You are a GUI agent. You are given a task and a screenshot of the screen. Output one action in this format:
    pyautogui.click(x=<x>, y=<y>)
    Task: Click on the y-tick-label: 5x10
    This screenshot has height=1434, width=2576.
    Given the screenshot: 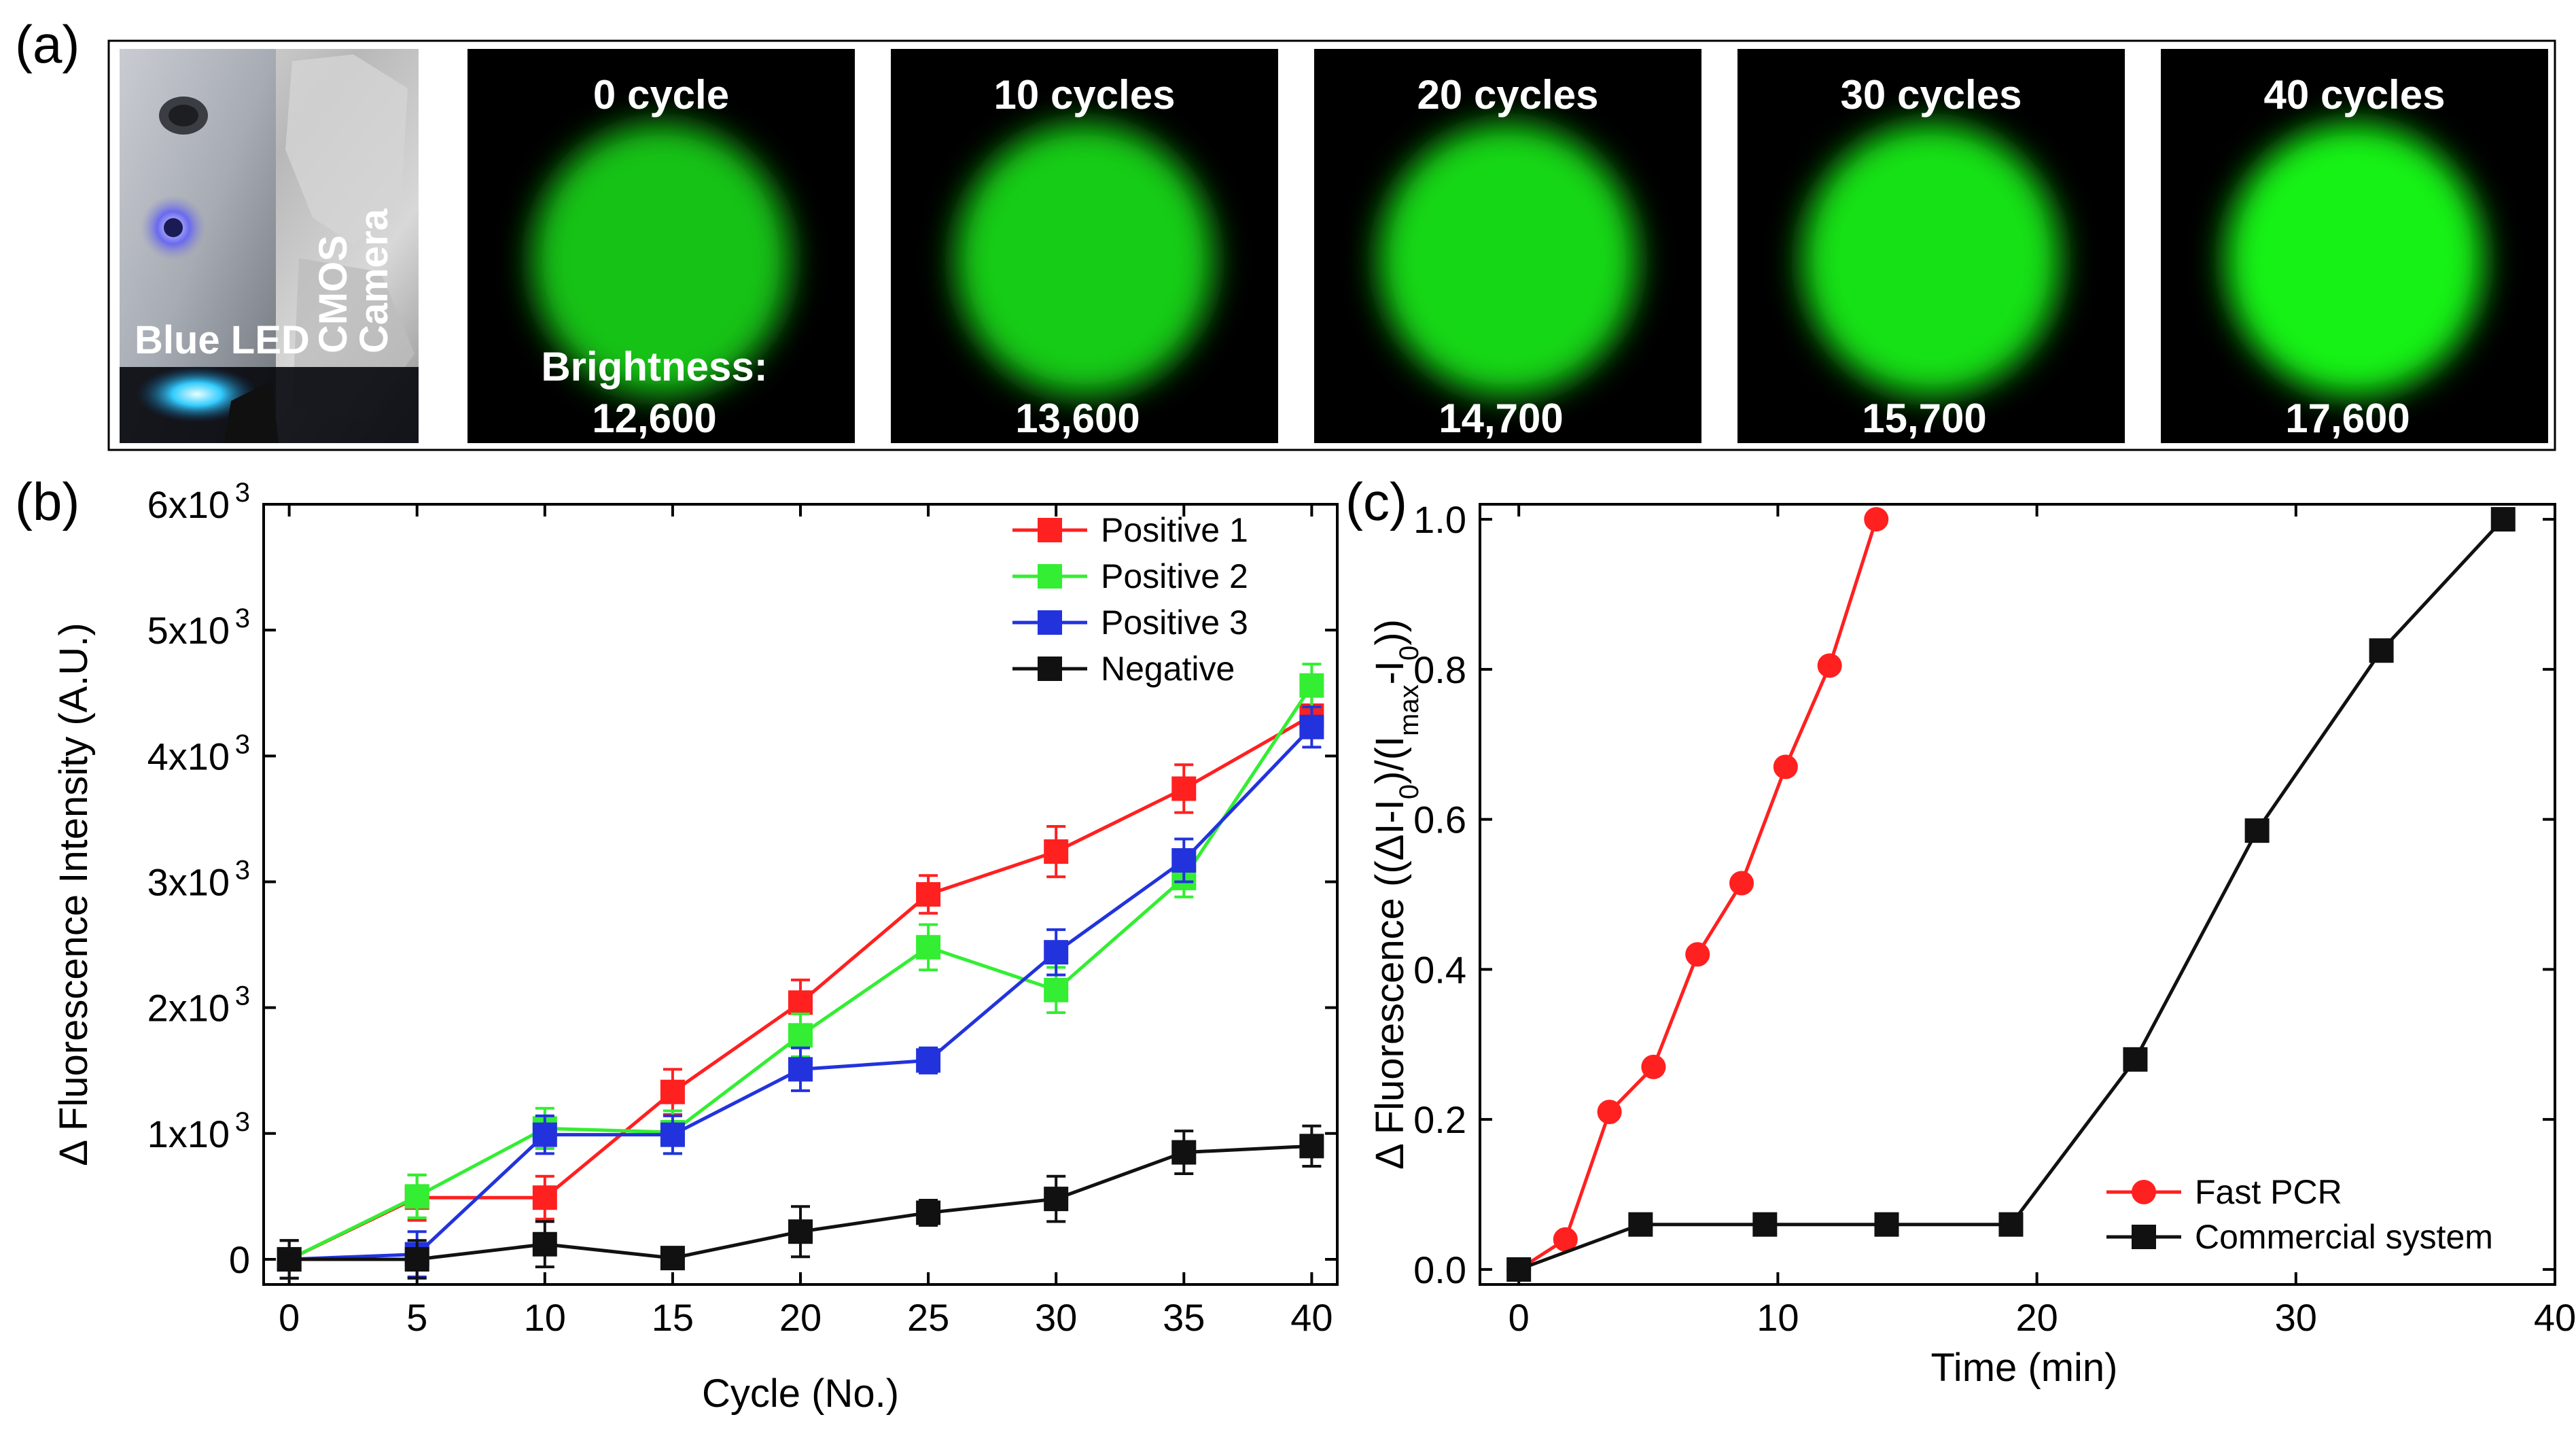 What is the action you would take?
    pyautogui.click(x=188, y=630)
    